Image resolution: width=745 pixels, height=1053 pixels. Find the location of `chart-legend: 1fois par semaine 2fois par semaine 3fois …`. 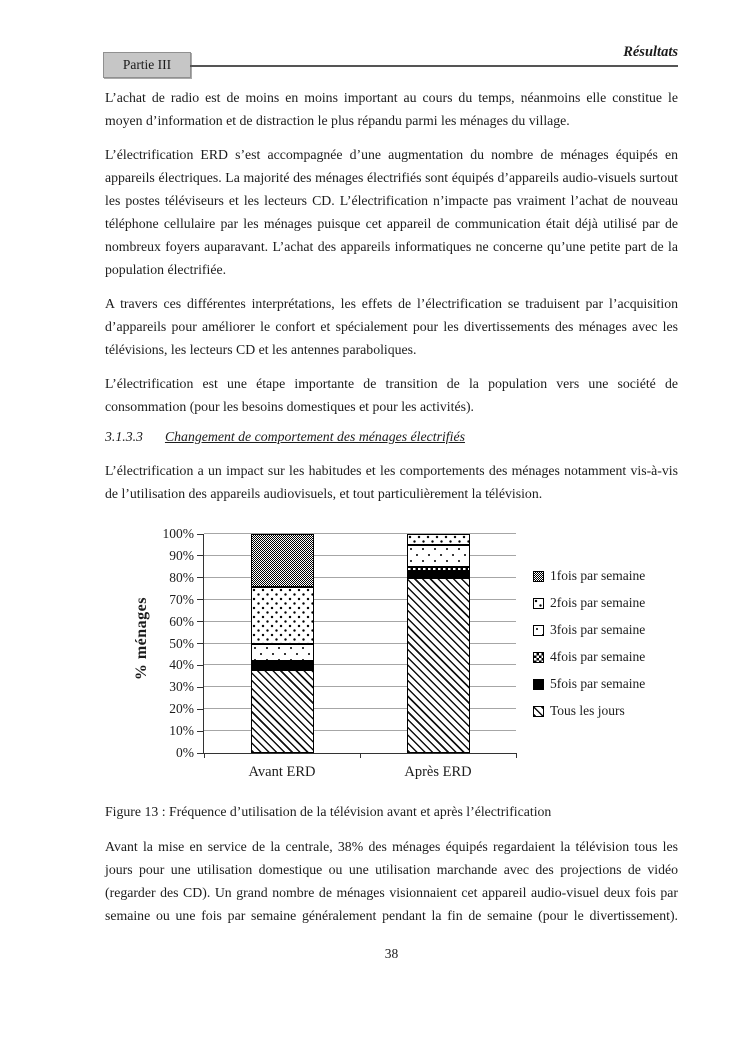

chart-legend: 1fois par semaine 2fois par semaine 3fois … is located at coordinates (589, 649).